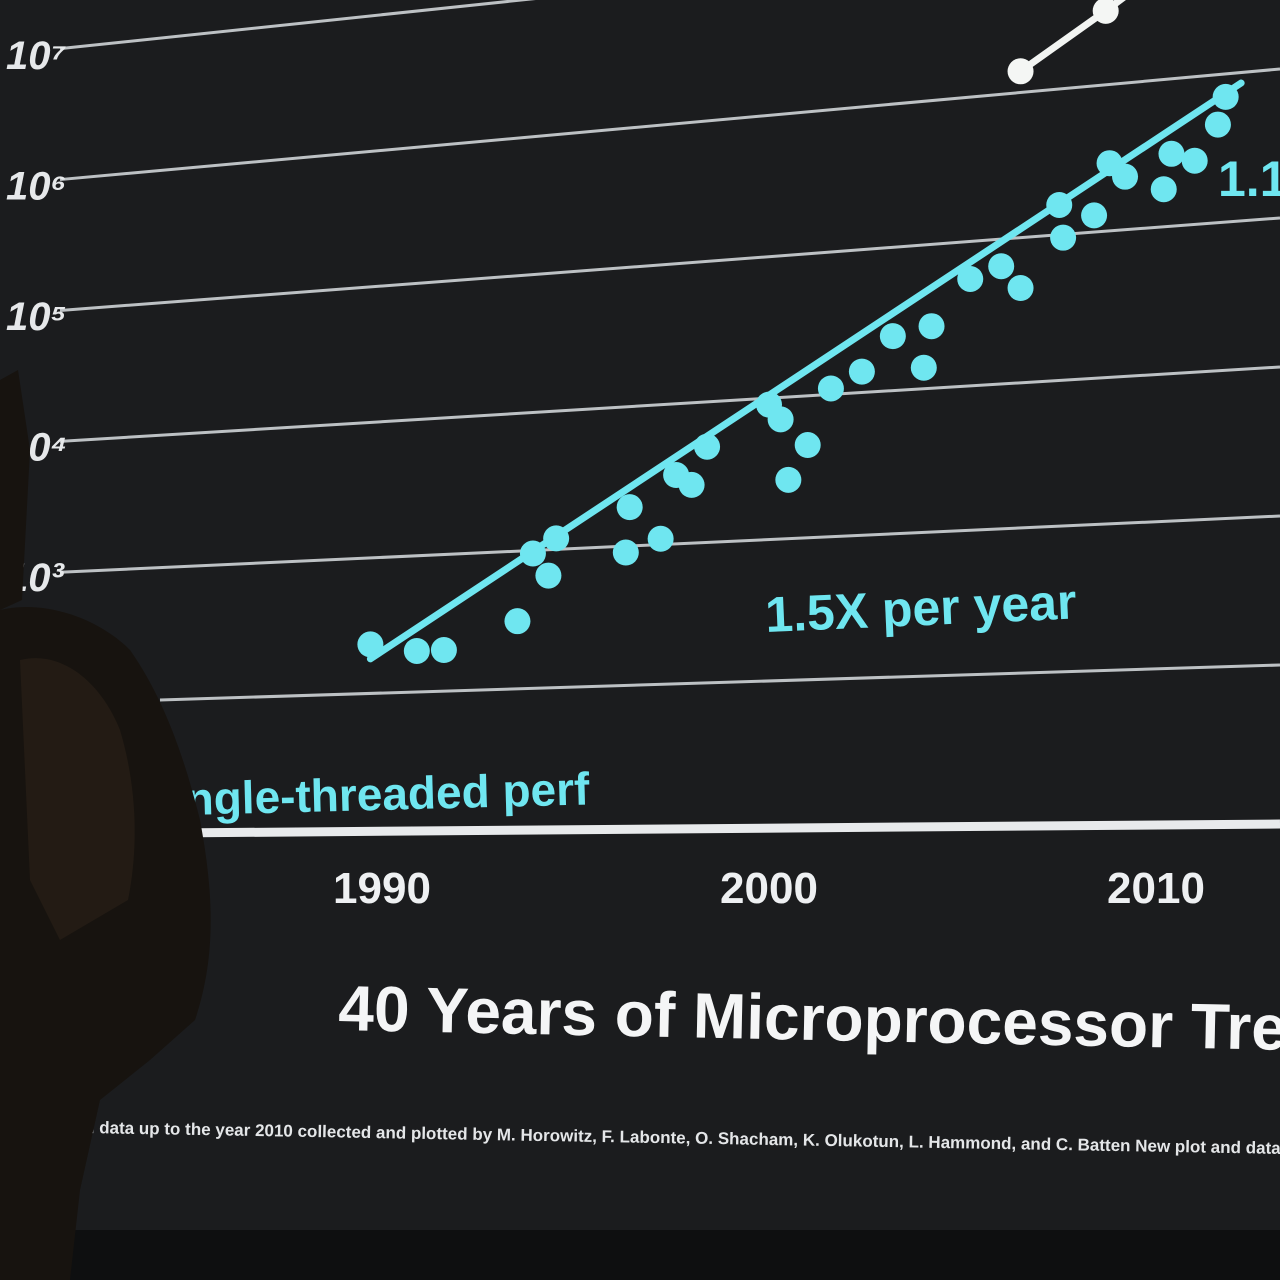  I want to click on x-tick-label: 2000, so click(769, 888).